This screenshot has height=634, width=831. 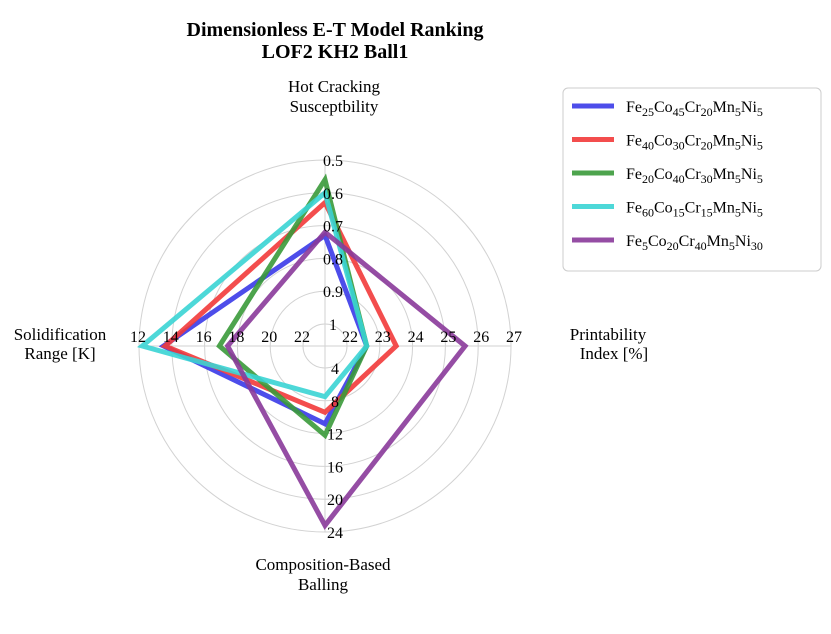 What do you see at coordinates (333, 194) in the screenshot?
I see `tick-label: 0.6` at bounding box center [333, 194].